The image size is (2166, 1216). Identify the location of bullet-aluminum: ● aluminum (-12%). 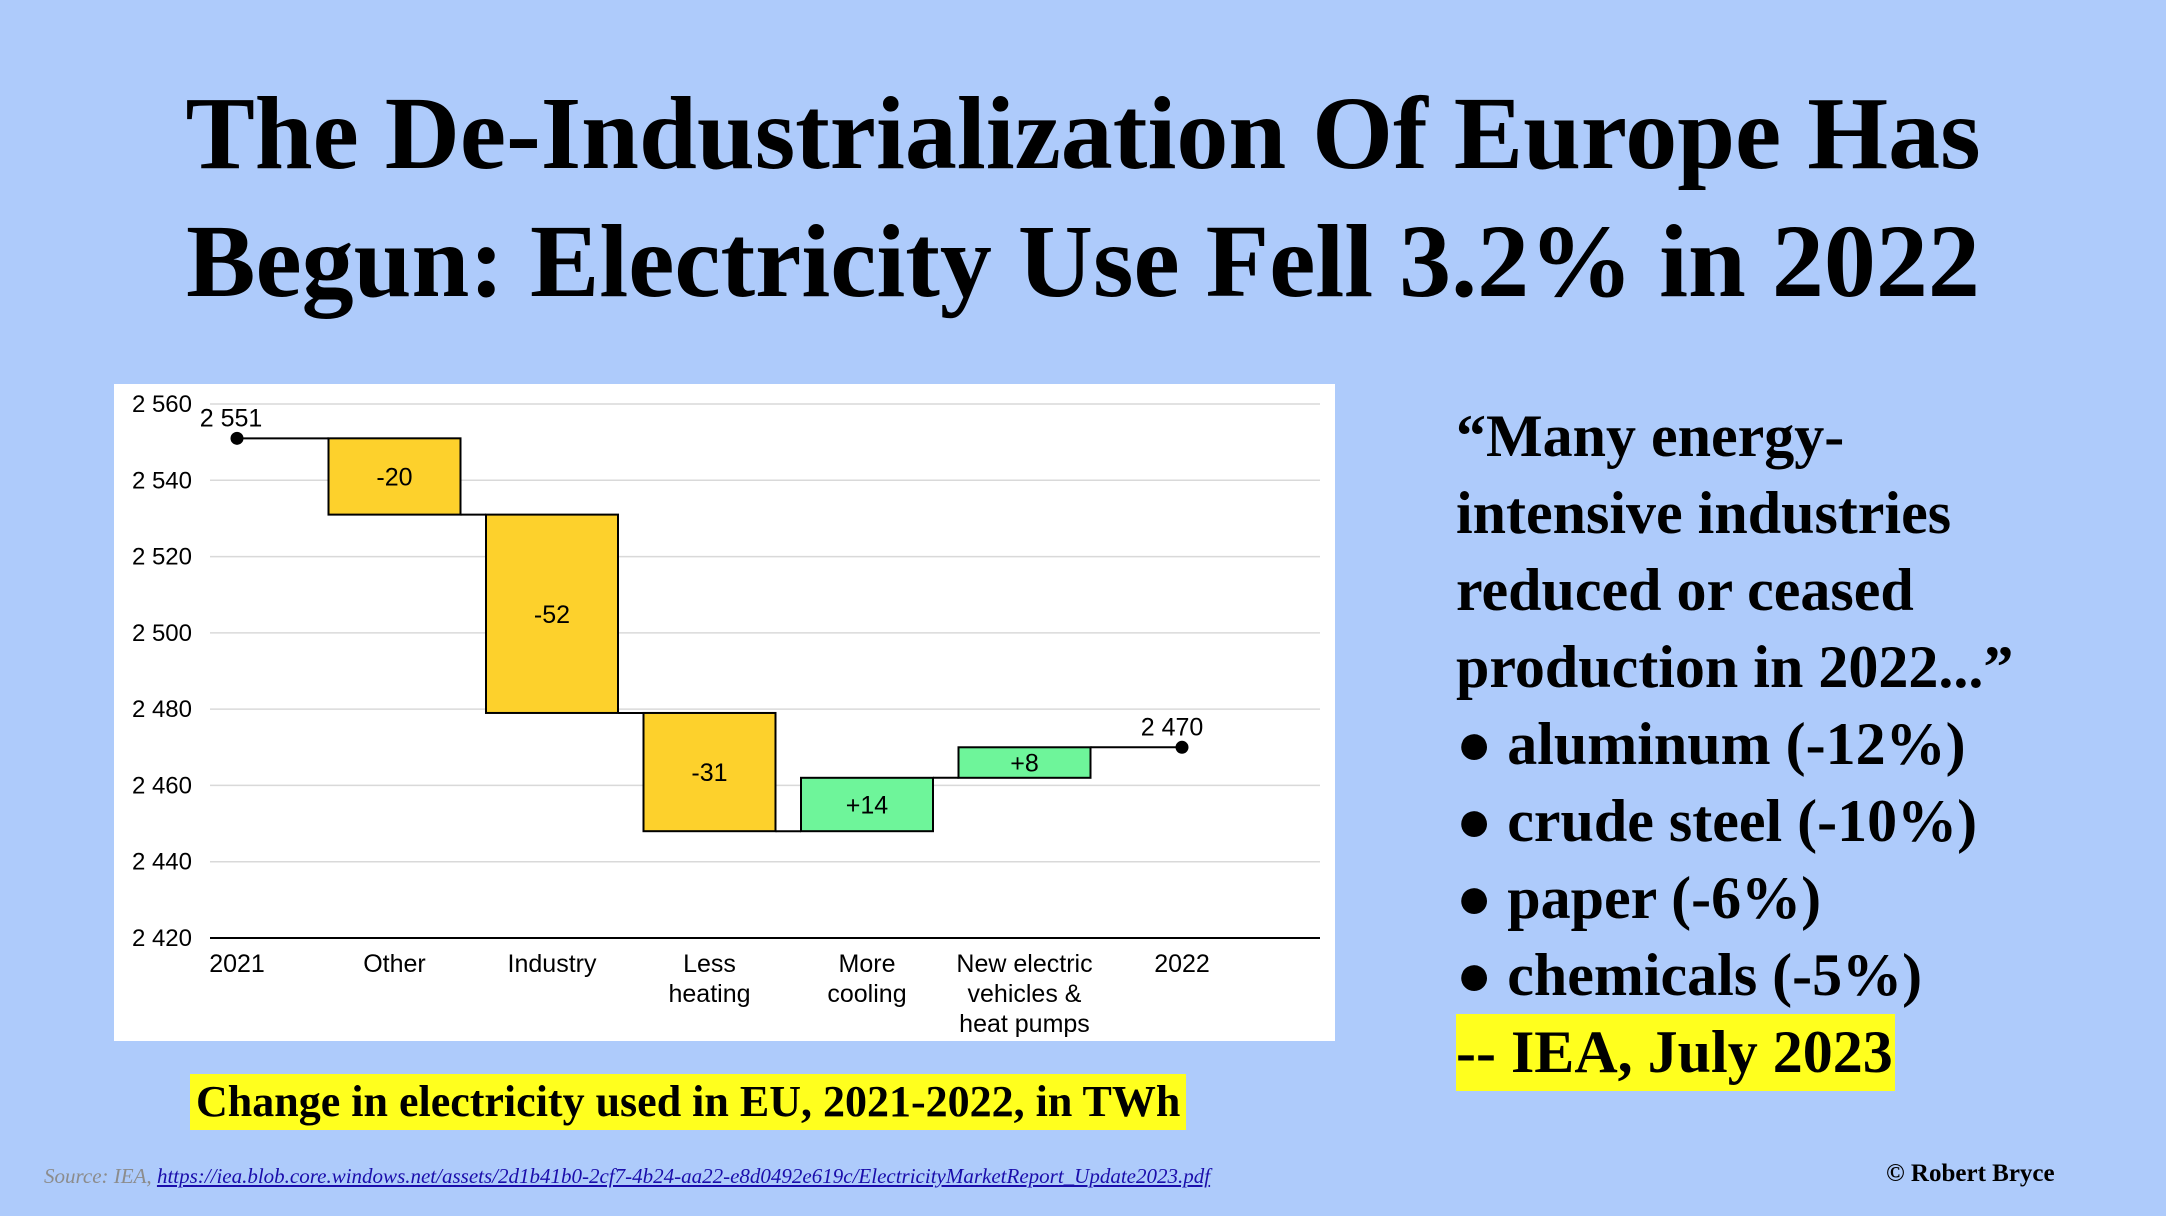
(1711, 744).